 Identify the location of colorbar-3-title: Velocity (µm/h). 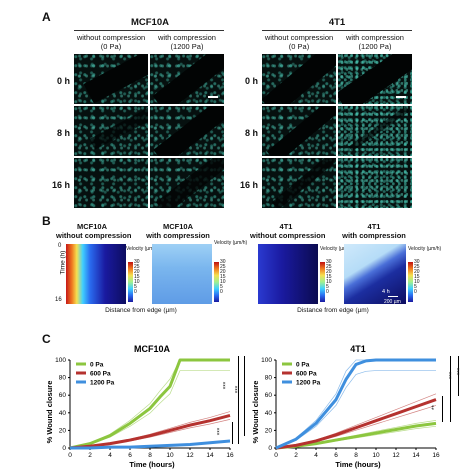
(337, 249).